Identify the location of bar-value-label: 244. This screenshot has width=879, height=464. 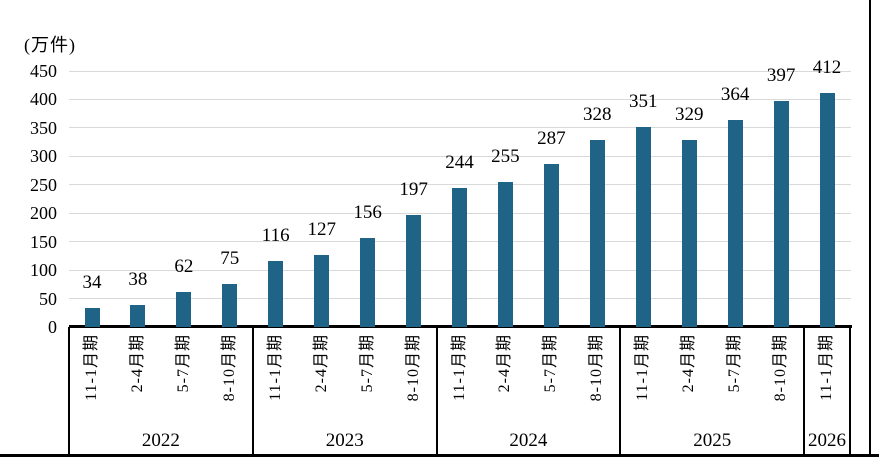
(459, 163).